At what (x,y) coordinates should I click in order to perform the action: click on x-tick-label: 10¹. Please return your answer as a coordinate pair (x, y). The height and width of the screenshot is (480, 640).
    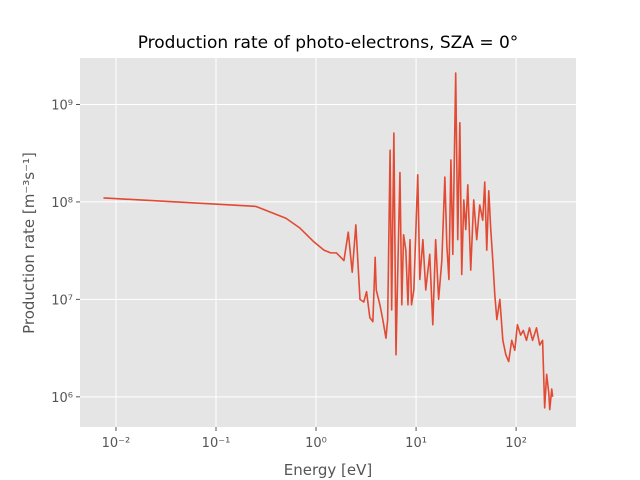
    Looking at the image, I should click on (416, 443).